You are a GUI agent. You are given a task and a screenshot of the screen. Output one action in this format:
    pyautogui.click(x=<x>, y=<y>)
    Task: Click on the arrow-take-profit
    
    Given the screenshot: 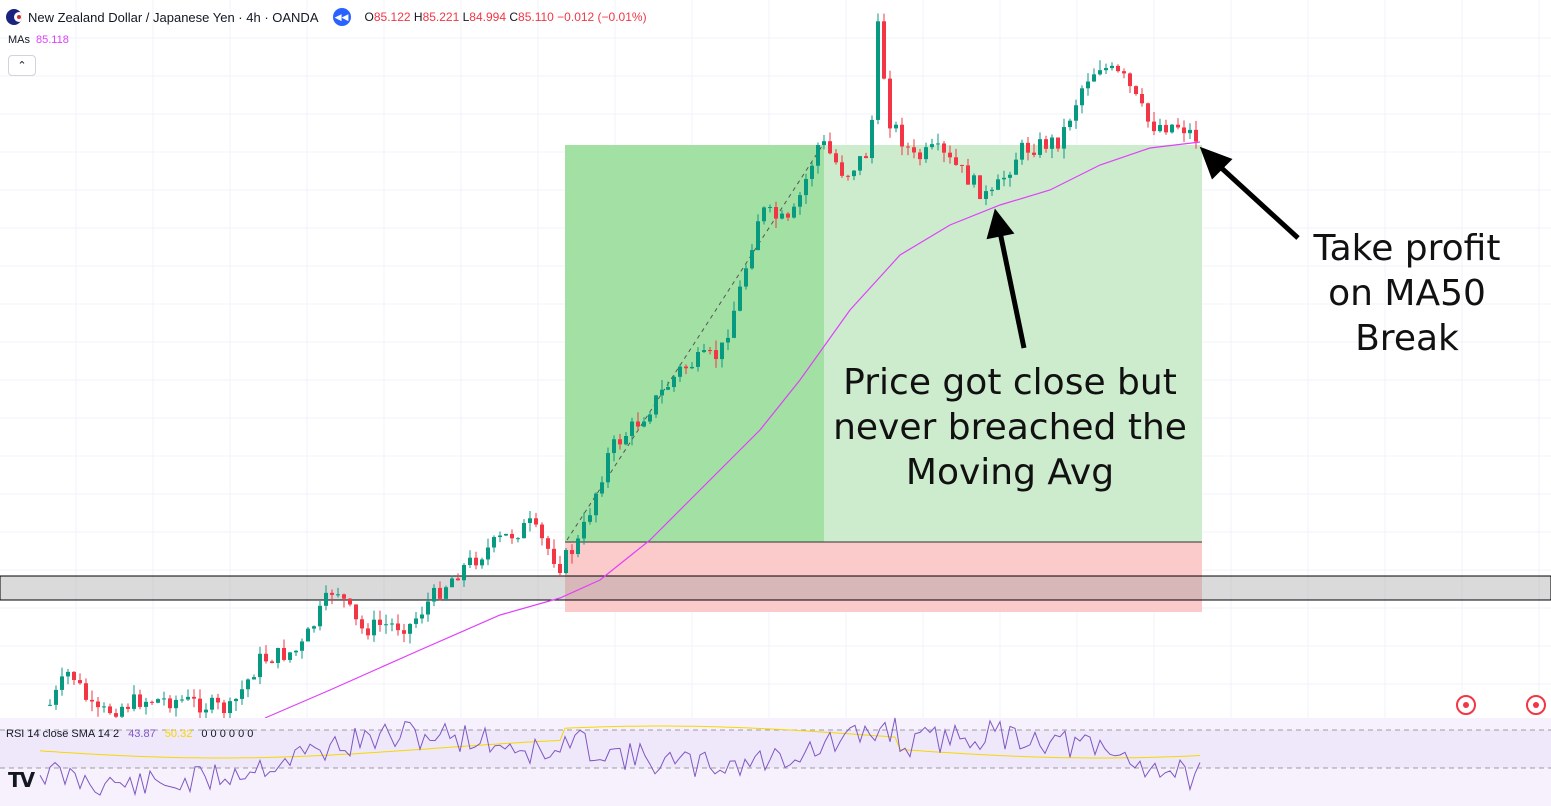 What is the action you would take?
    pyautogui.click(x=1257, y=200)
    